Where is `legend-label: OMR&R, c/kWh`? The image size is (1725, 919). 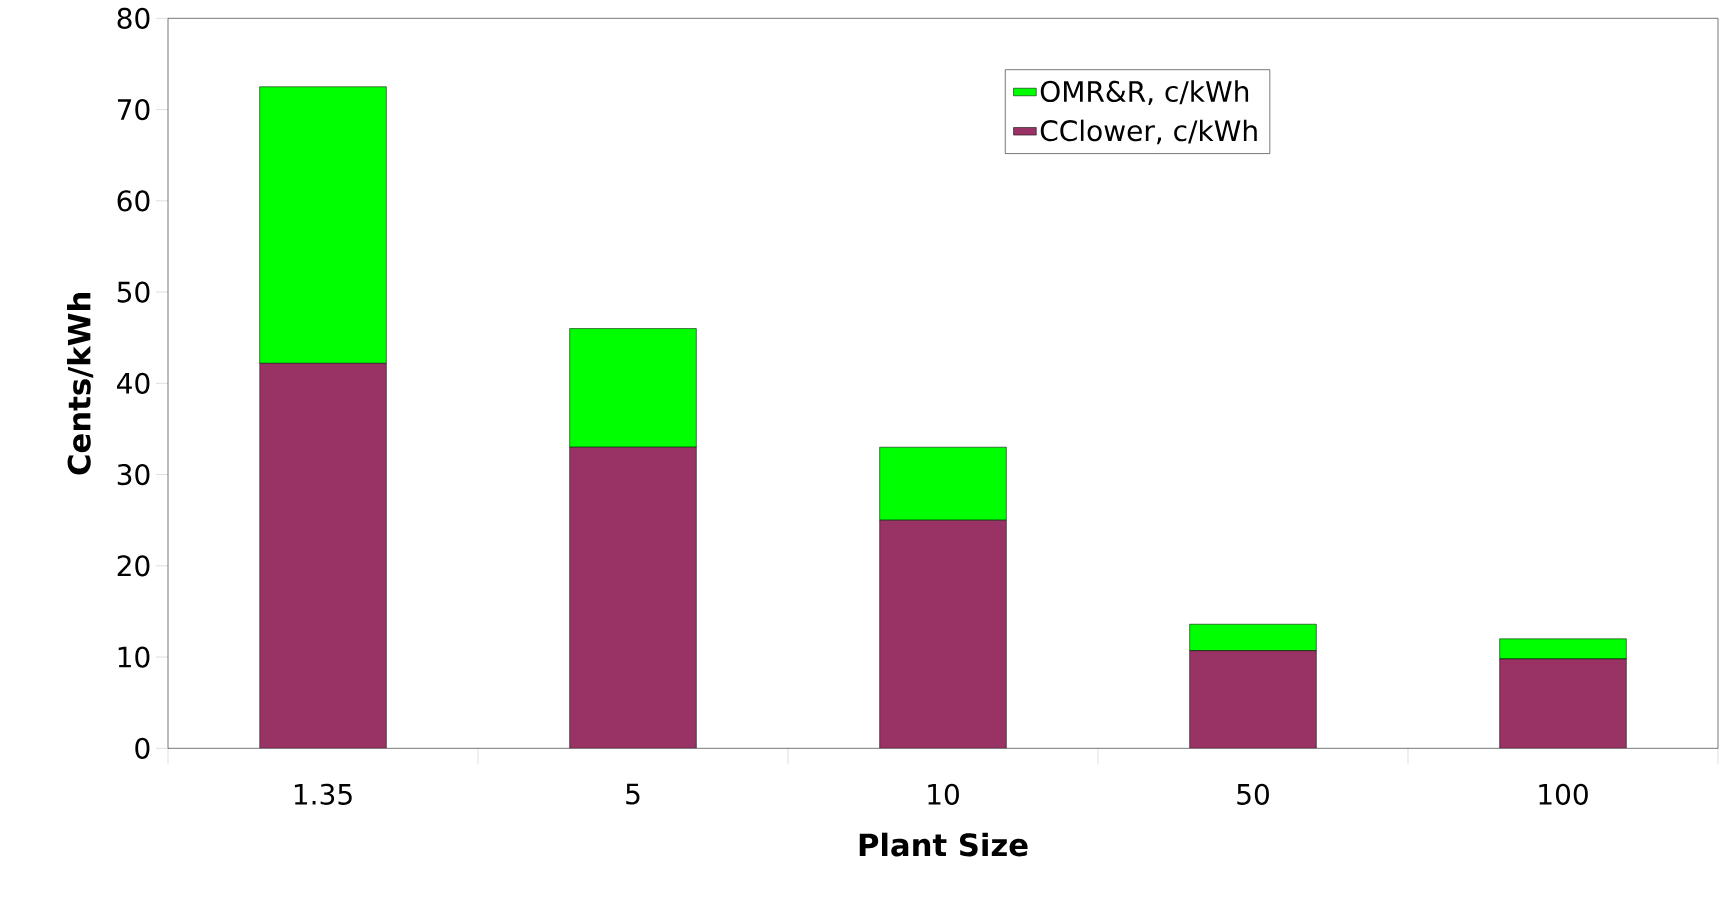
legend-label: OMR&R, c/kWh is located at coordinates (1144, 92).